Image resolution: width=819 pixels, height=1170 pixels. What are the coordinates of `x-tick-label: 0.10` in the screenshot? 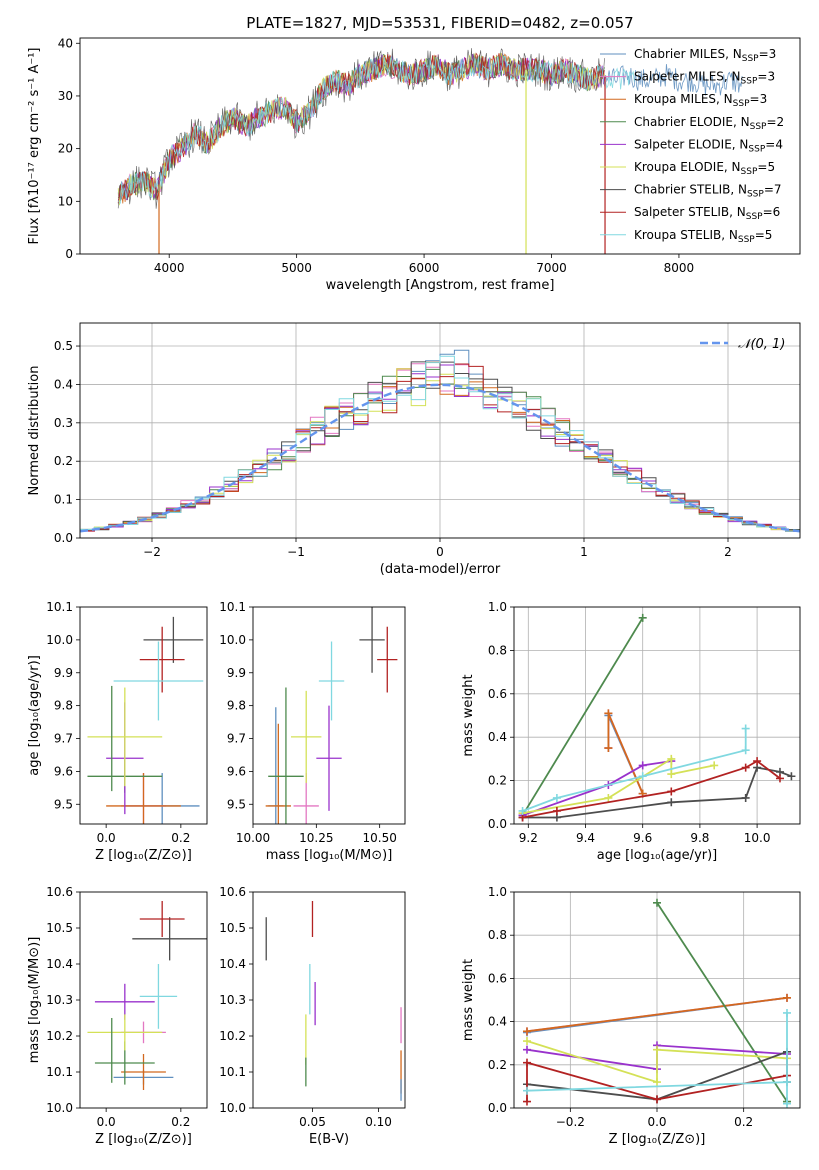 It's located at (378, 1122).